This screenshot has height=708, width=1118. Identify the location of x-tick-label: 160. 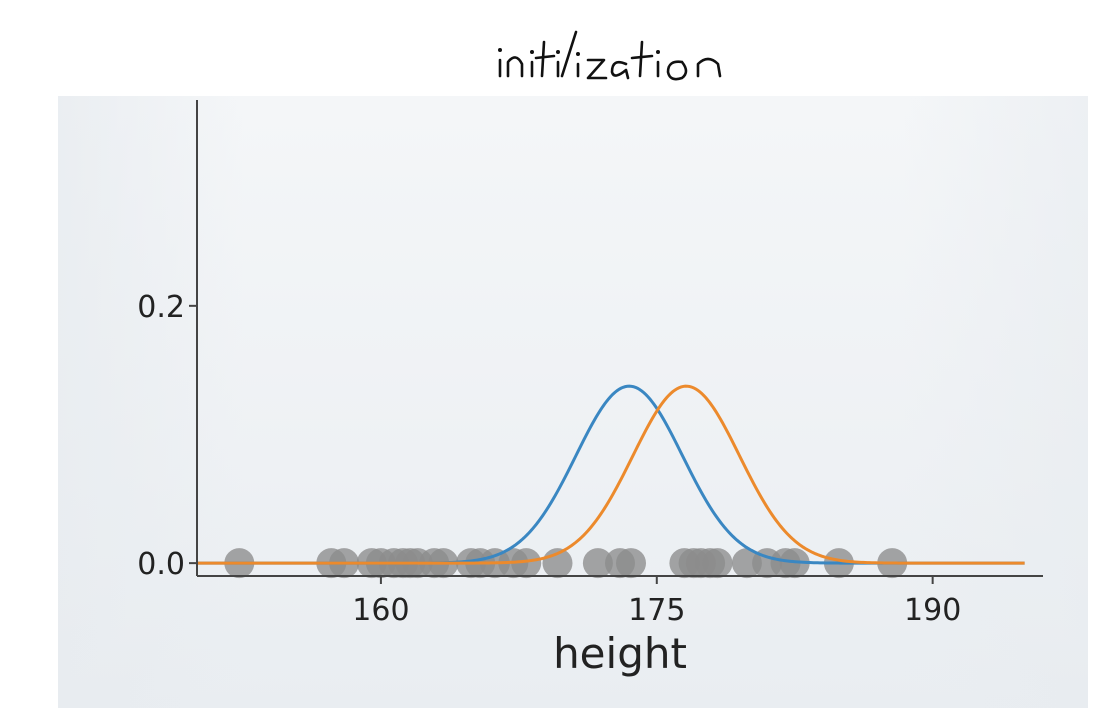
(380, 610).